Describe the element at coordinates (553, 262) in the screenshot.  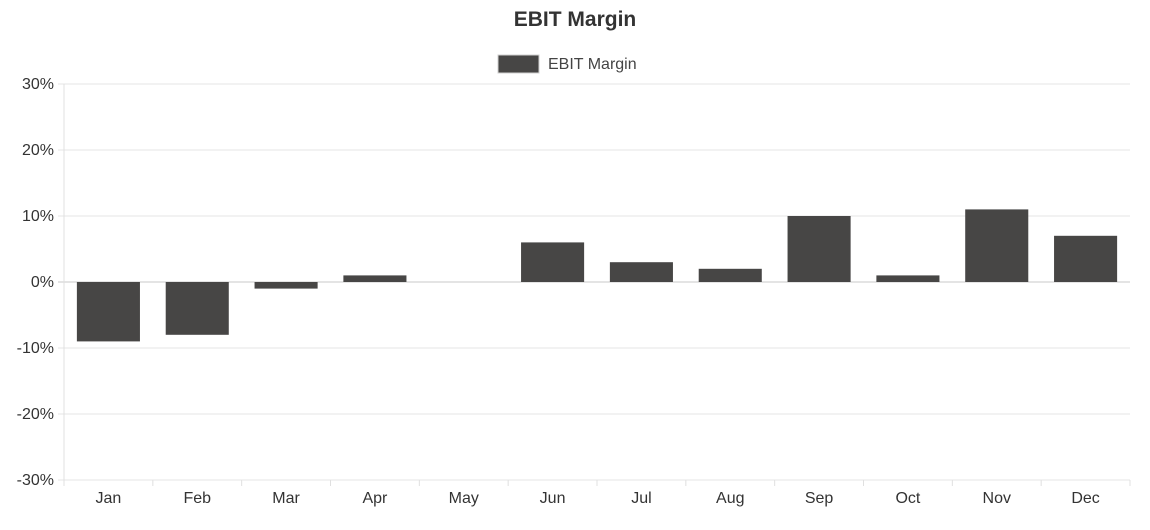
I see `bar-jun` at that location.